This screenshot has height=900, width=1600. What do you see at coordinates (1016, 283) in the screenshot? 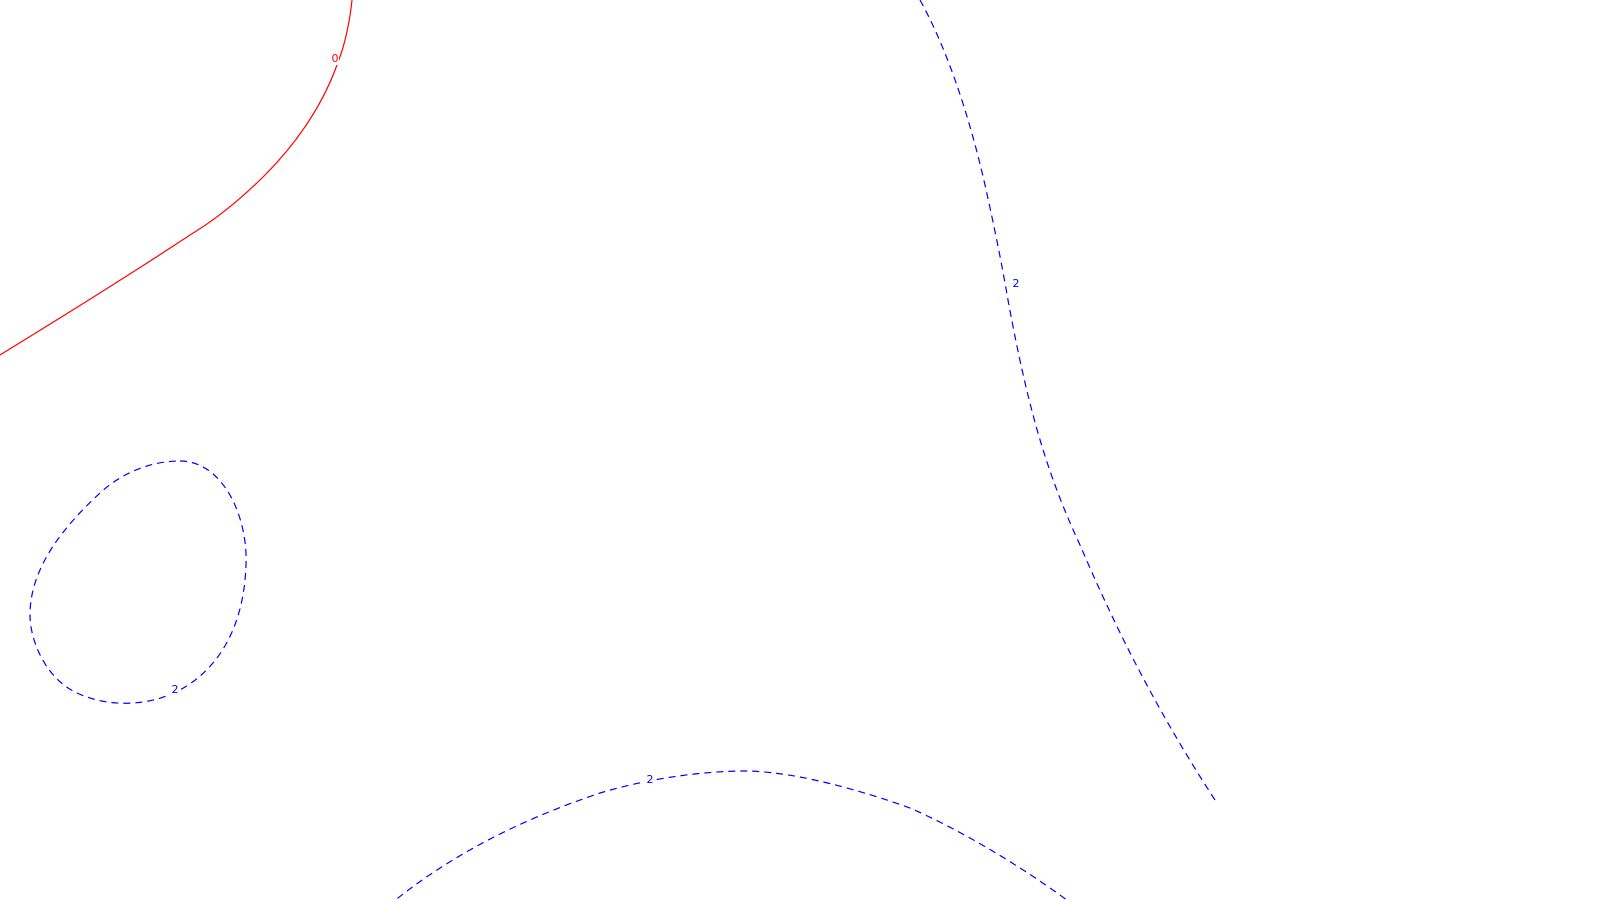
I see `contour-label-level-2-right: 2` at bounding box center [1016, 283].